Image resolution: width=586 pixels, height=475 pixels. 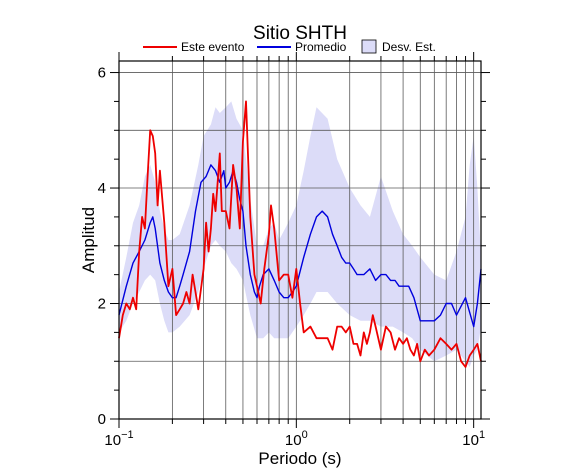 I want to click on legend-label-promedio: Promedio, so click(x=321, y=47).